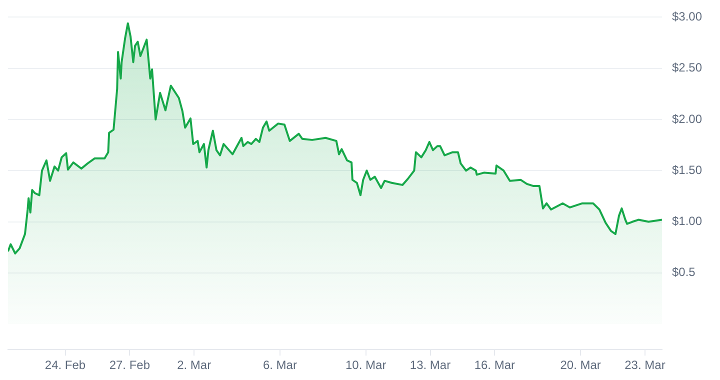  I want to click on y-tick-label: $2.00, so click(687, 119).